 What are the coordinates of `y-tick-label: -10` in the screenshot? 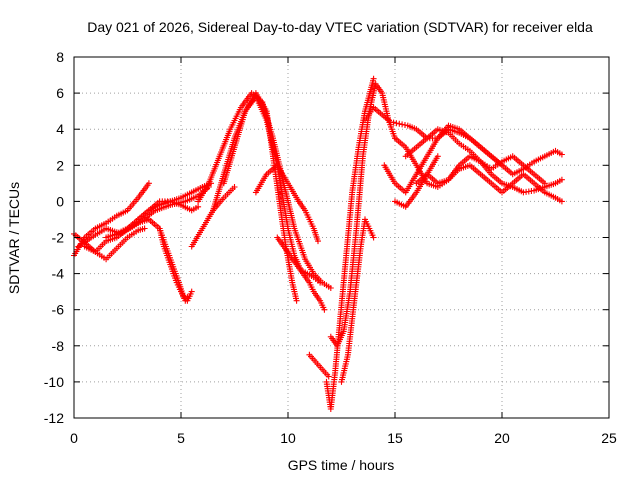 It's located at (54, 382).